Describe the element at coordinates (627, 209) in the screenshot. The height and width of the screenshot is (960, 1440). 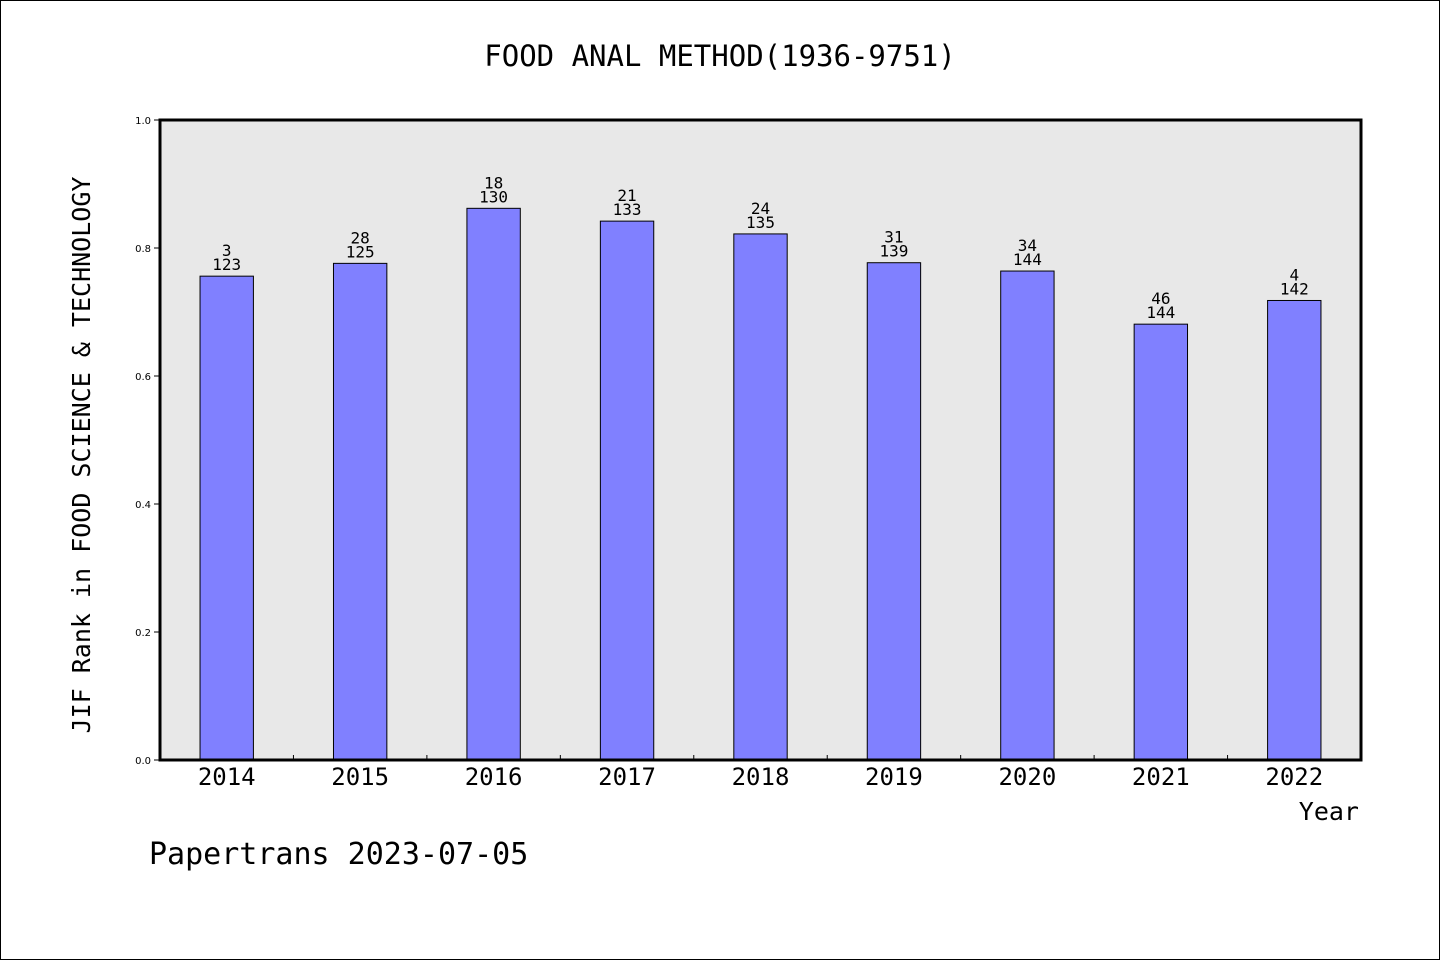
I see `bar-total-label: 133` at that location.